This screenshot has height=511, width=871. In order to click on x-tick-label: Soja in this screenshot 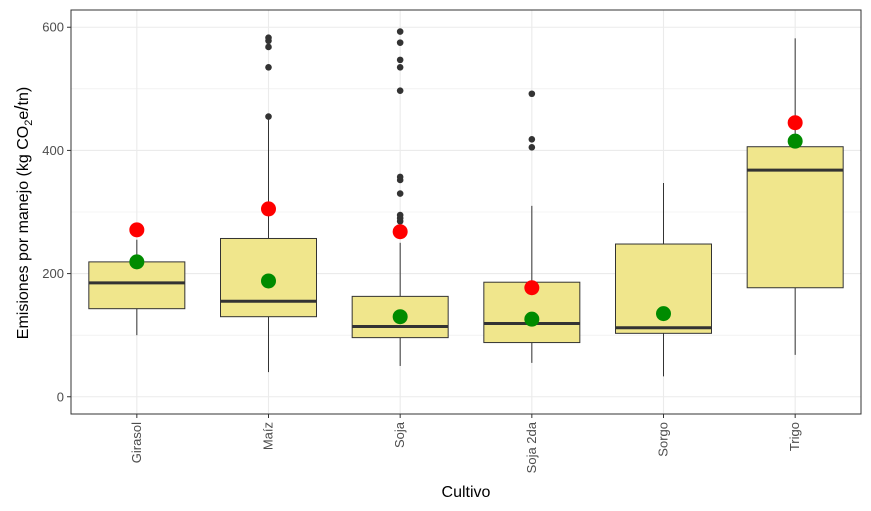, I will do `click(399, 434)`.